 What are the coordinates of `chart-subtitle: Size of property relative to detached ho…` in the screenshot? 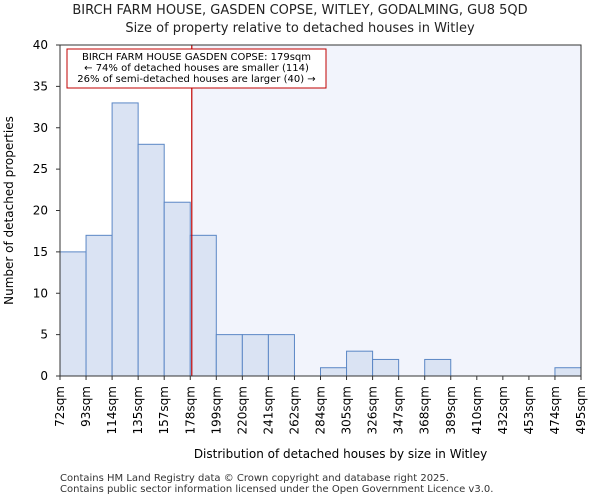 It's located at (300, 28).